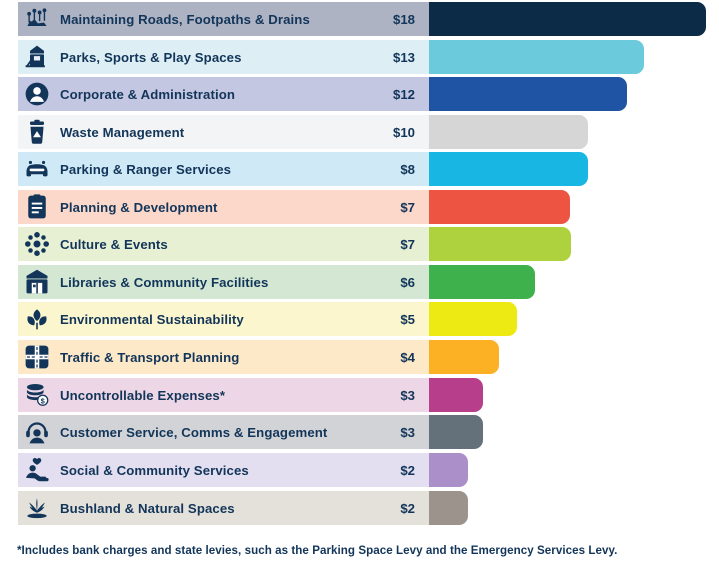 The height and width of the screenshot is (578, 719). What do you see at coordinates (403, 94) in the screenshot?
I see `row-value: $12` at bounding box center [403, 94].